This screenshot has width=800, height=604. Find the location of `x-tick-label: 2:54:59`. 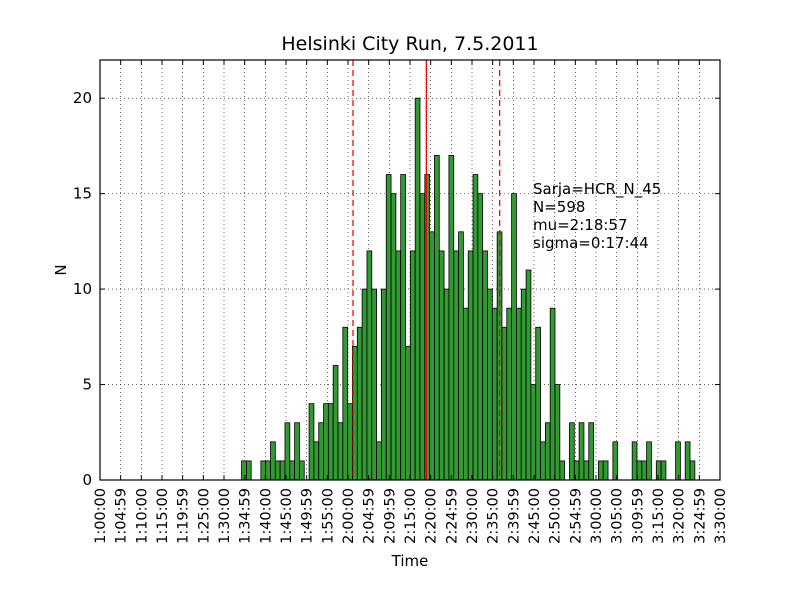

x-tick-label: 2:54:59 is located at coordinates (576, 516).